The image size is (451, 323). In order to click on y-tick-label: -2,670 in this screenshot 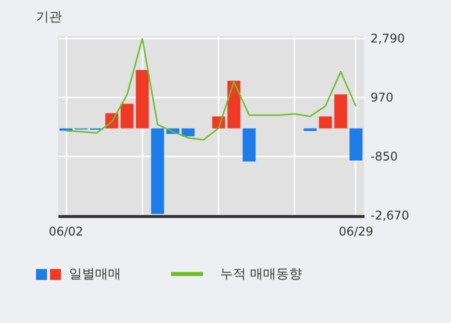, I will do `click(390, 215)`.